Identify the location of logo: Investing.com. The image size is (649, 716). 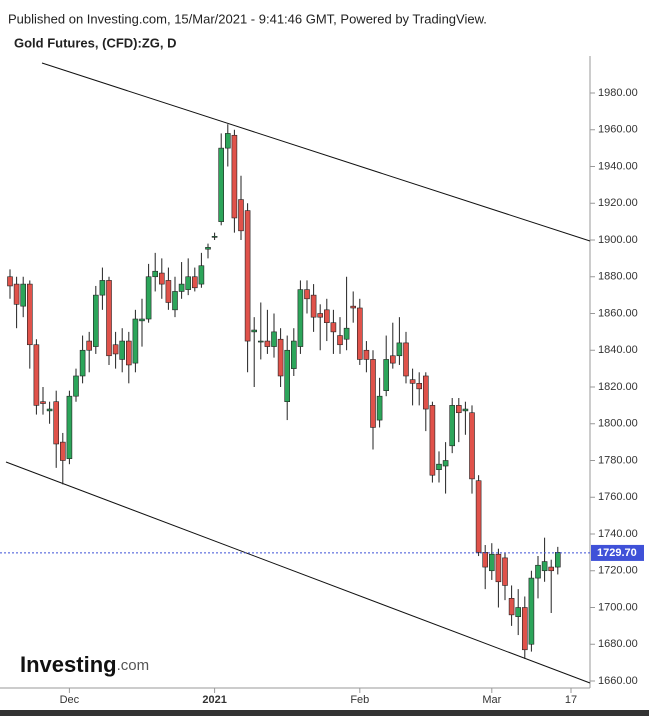
(84, 664).